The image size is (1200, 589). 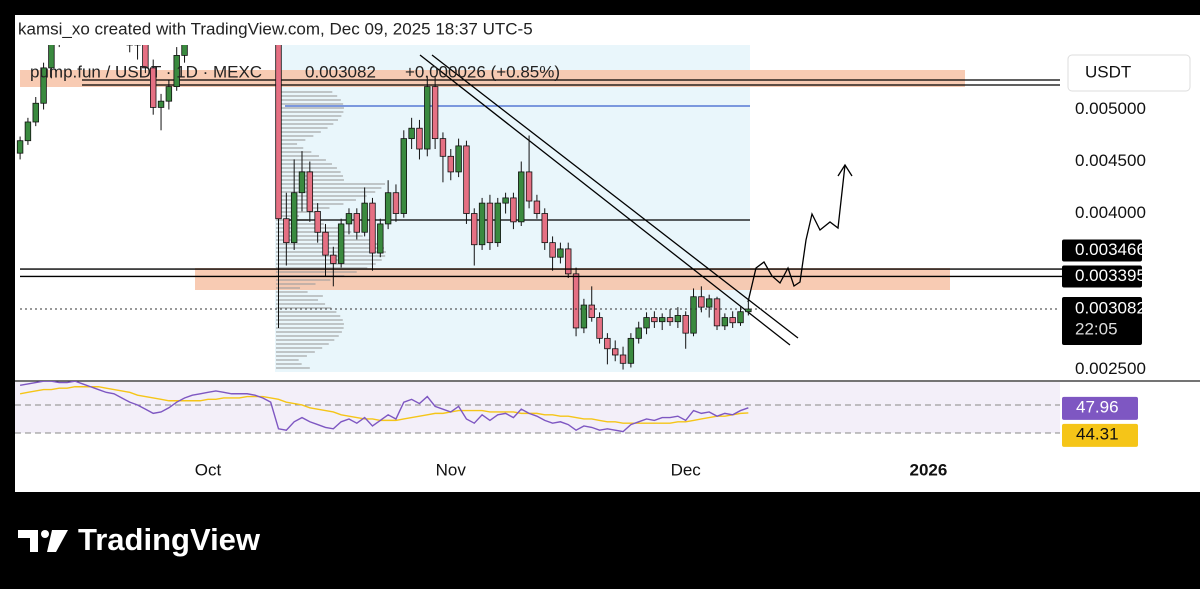 I want to click on symbol: pump.fun / USDT · 1D · MEXC, so click(x=146, y=71).